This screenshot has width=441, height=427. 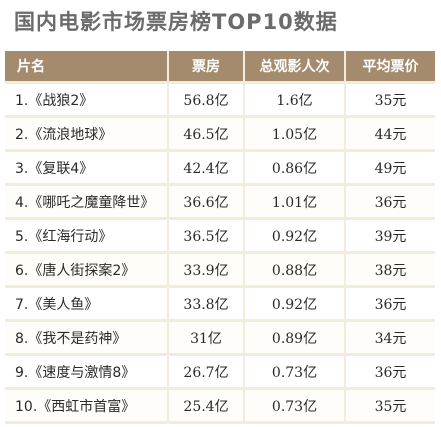 What do you see at coordinates (207, 373) in the screenshot?
I see `box-office-cell: 26.7亿` at bounding box center [207, 373].